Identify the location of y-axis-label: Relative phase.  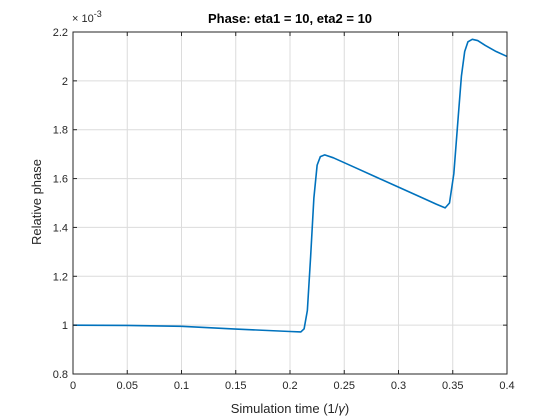
(36, 202).